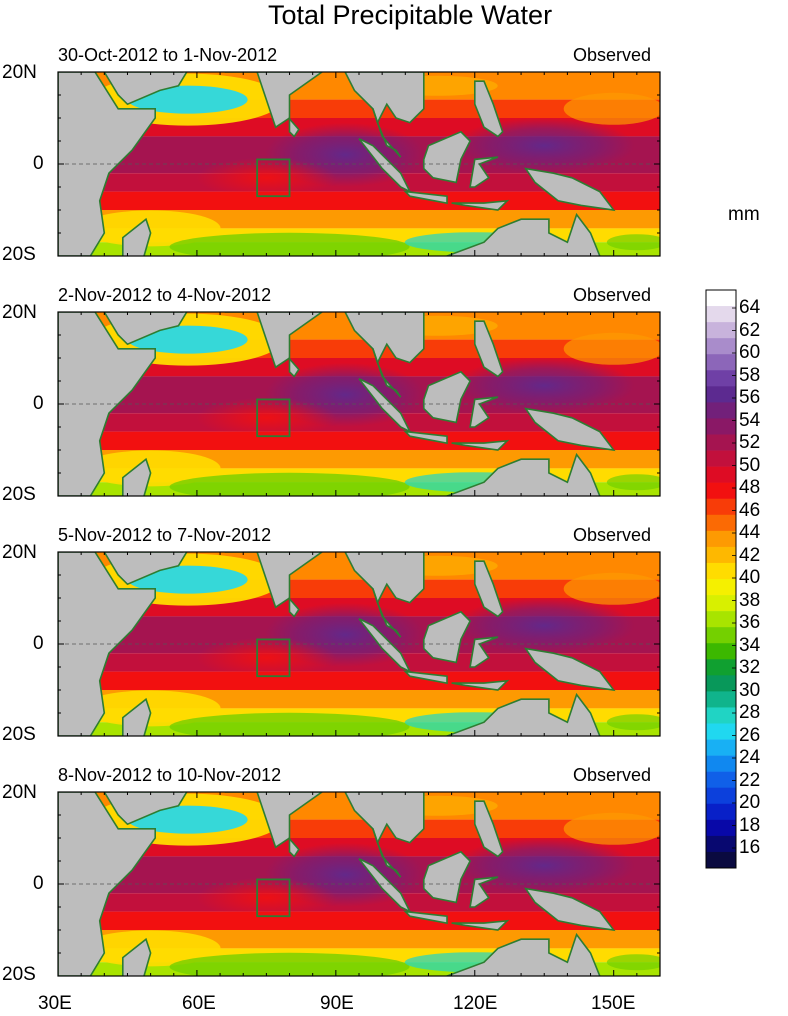 The height and width of the screenshot is (1016, 788). What do you see at coordinates (19, 254) in the screenshot?
I see `panel-1-lat-20s: 20S` at bounding box center [19, 254].